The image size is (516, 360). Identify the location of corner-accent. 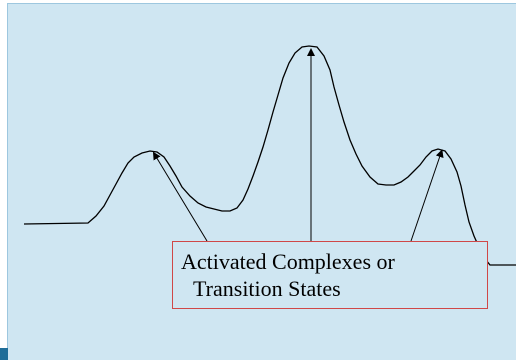
(4, 354).